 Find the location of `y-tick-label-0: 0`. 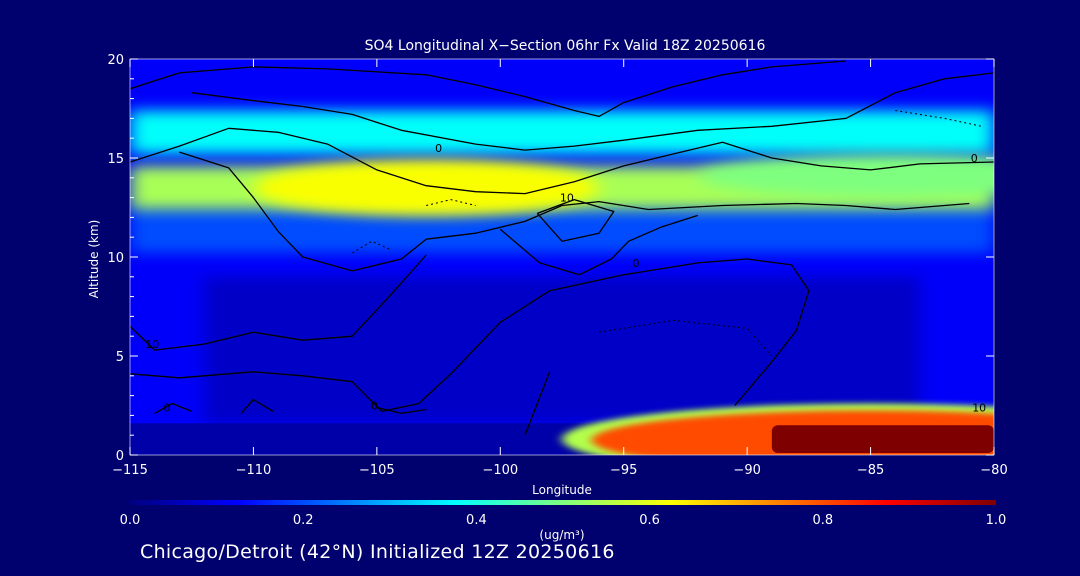

y-tick-label-0: 0 is located at coordinates (120, 456).